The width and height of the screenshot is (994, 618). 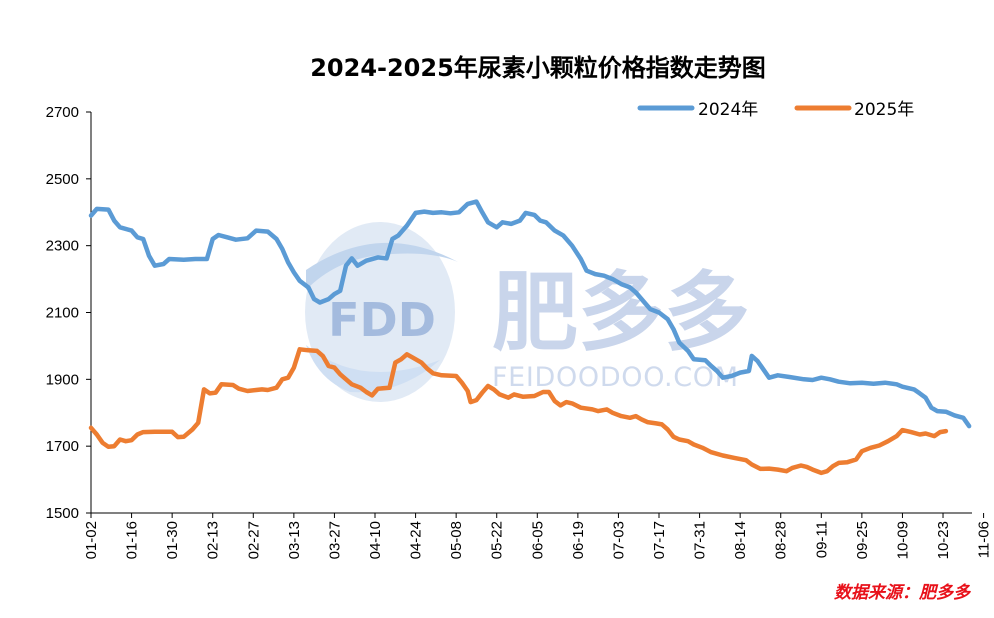 I want to click on watermark-brand-en: FEIDOODOO.COM, so click(x=615, y=377).